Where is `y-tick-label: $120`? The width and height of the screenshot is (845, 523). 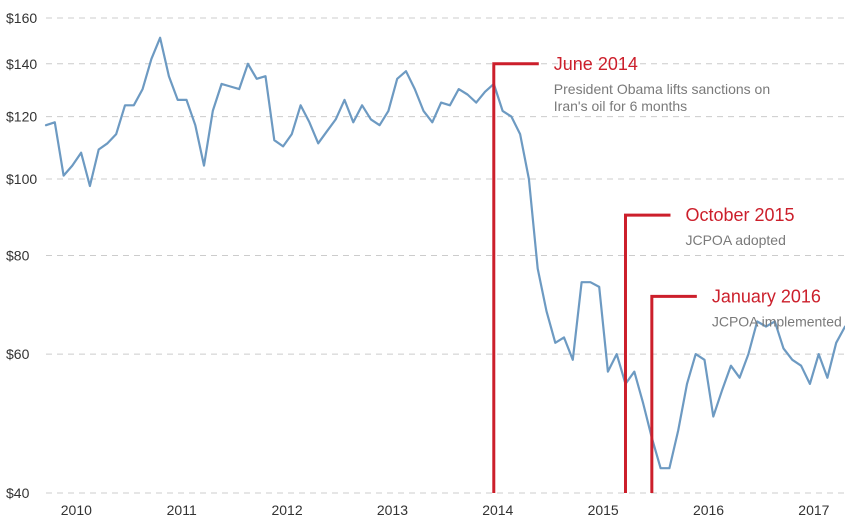 y-tick-label: $120 is located at coordinates (21, 117).